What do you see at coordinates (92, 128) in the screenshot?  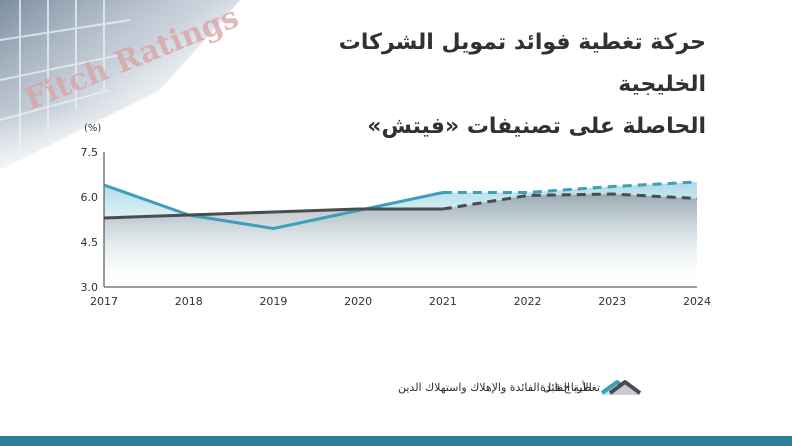 I see `y-axis-unit-label: (%)` at bounding box center [92, 128].